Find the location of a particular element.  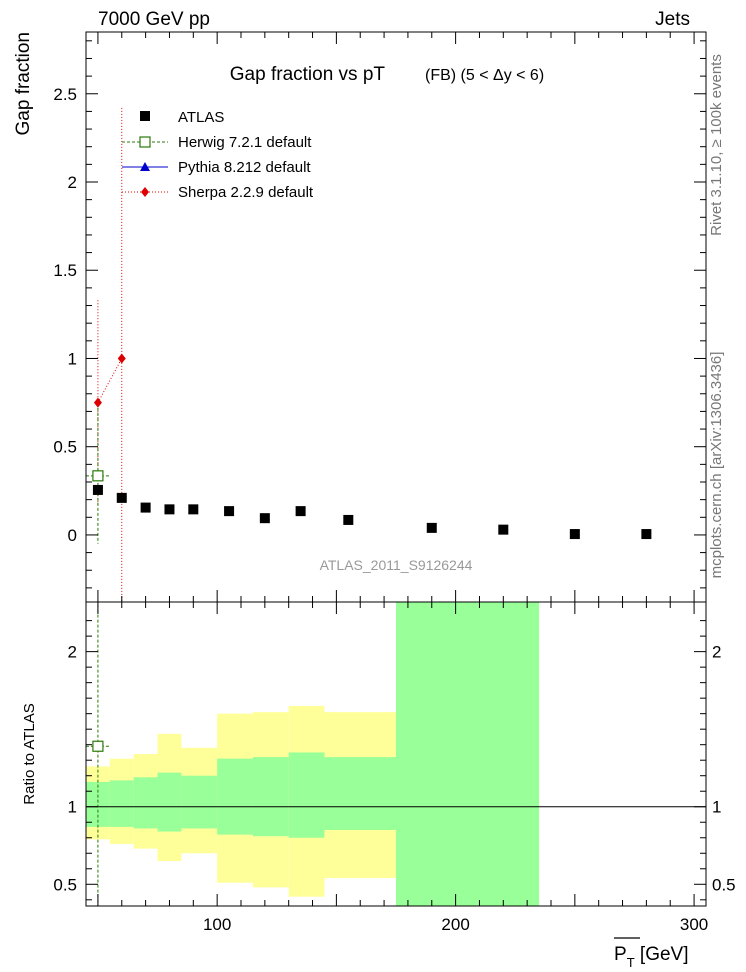

ratio-tick-label-right-1: 1 is located at coordinates (716, 807).